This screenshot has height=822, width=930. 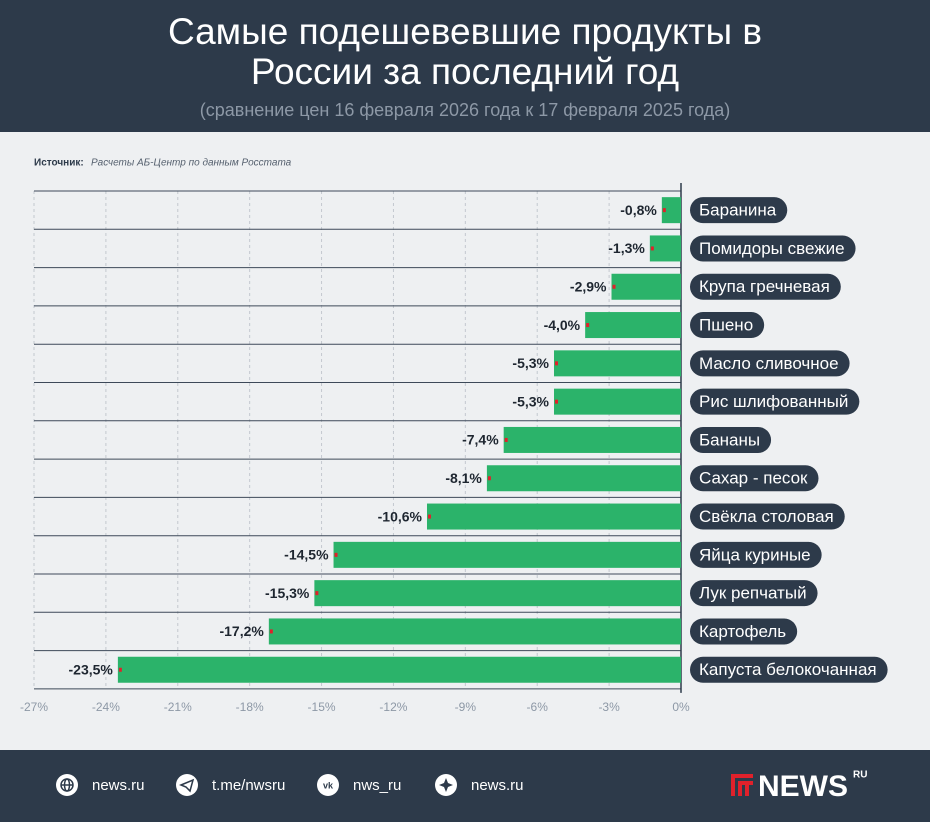 What do you see at coordinates (191, 163) in the screenshot?
I see `source: Расчеты АБ-Центр по данным Росстата` at bounding box center [191, 163].